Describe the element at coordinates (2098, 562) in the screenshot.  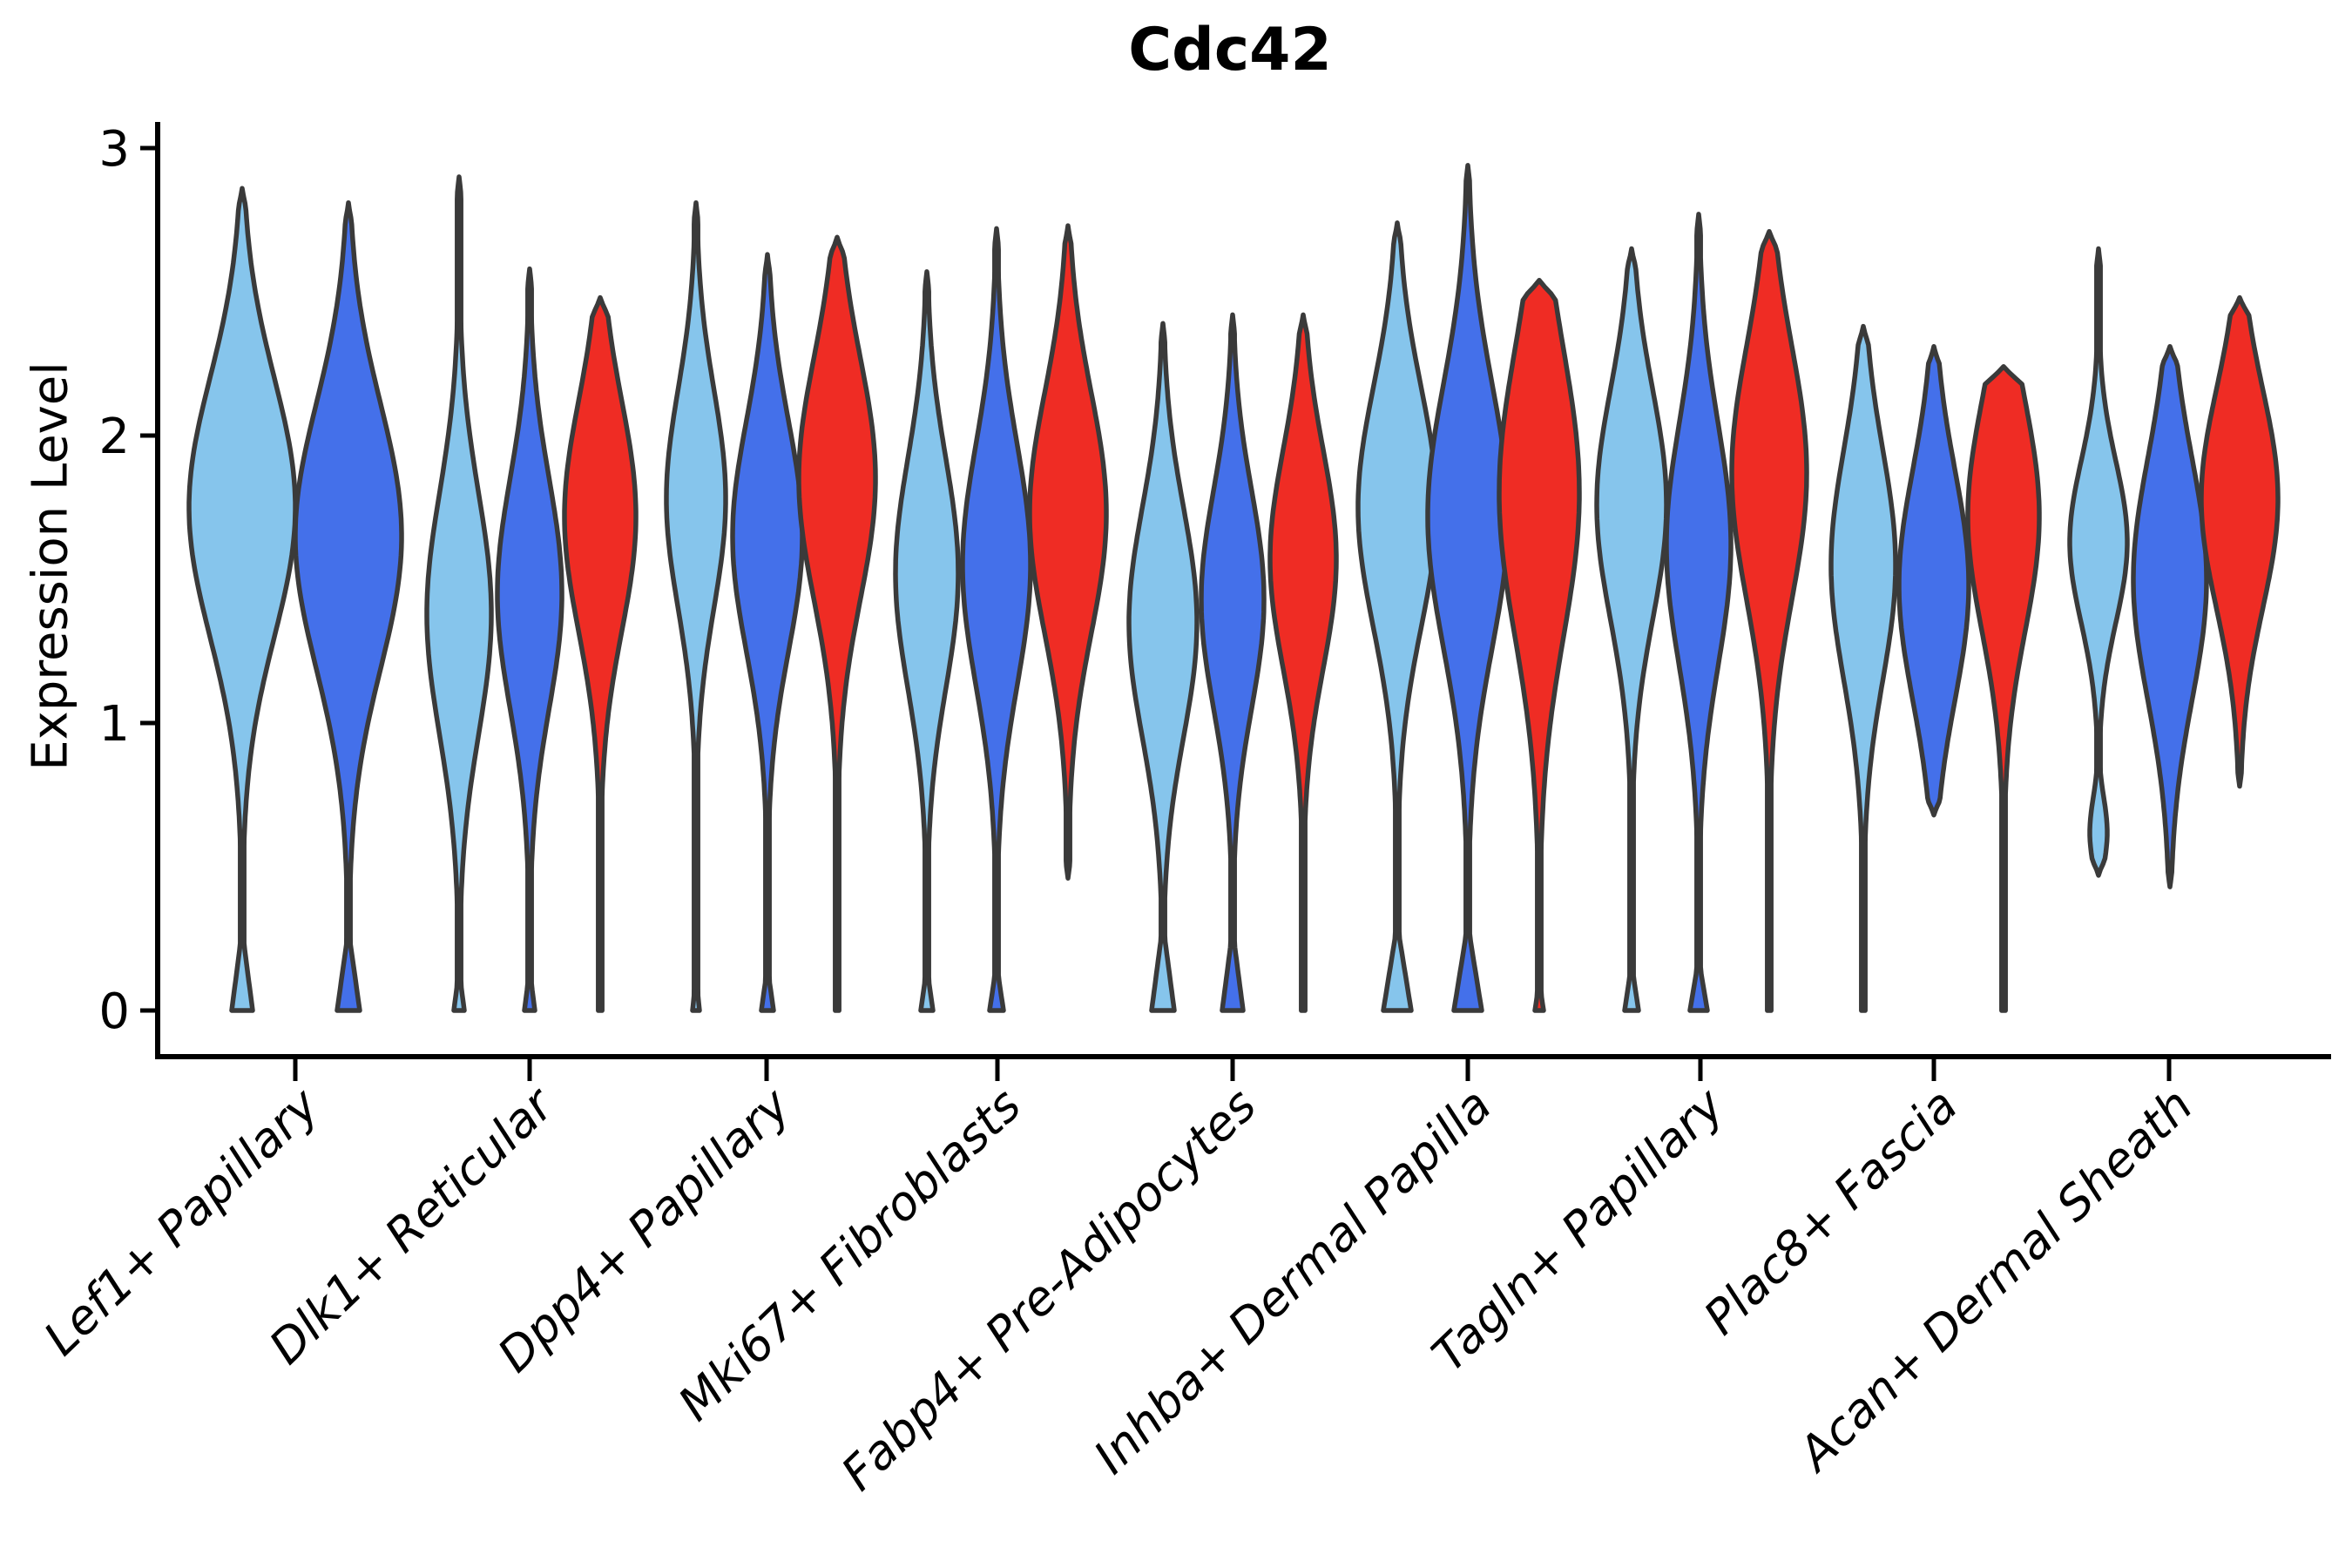
I see `violin-lightblue-acan` at that location.